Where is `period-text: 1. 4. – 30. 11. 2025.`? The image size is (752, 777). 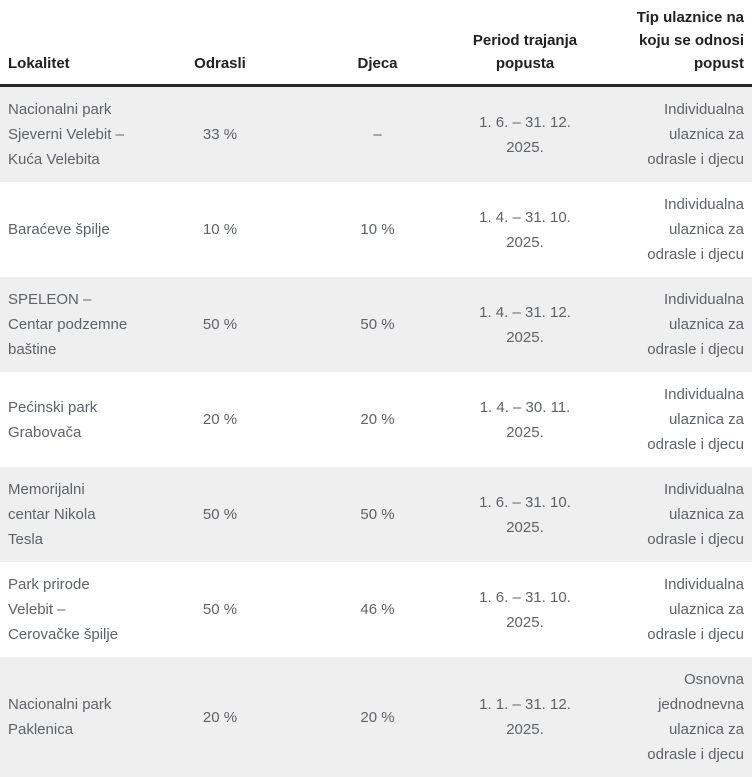 period-text: 1. 4. – 30. 11. 2025. is located at coordinates (525, 420).